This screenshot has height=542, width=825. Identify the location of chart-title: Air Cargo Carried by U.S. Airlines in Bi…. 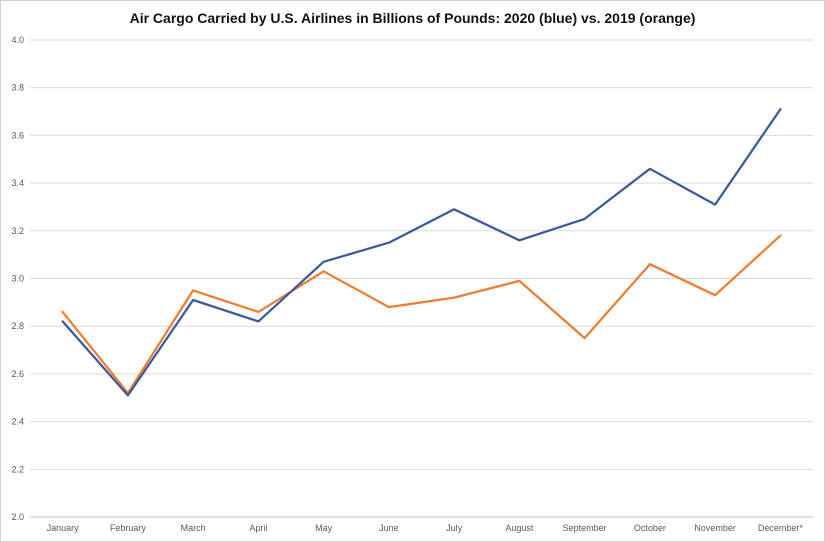
(412, 18).